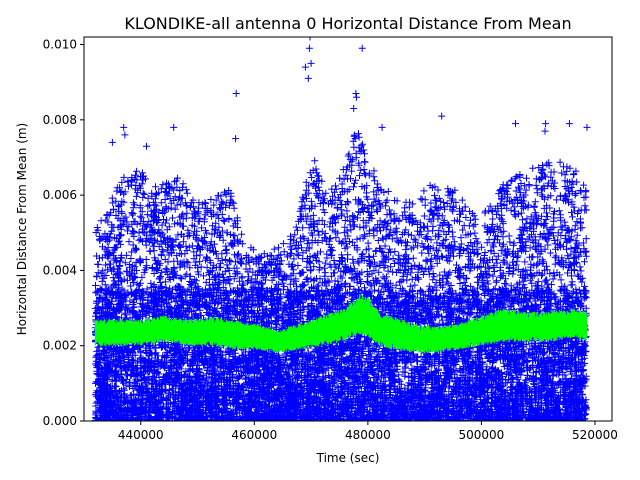 This screenshot has width=640, height=480. What do you see at coordinates (482, 435) in the screenshot?
I see `x-tick-label: 500000` at bounding box center [482, 435].